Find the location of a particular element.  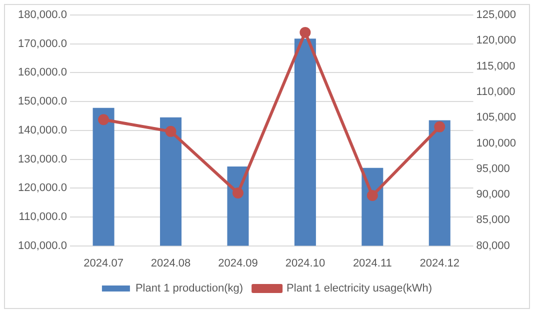

y2-tick-label: 100,000 is located at coordinates (496, 143).